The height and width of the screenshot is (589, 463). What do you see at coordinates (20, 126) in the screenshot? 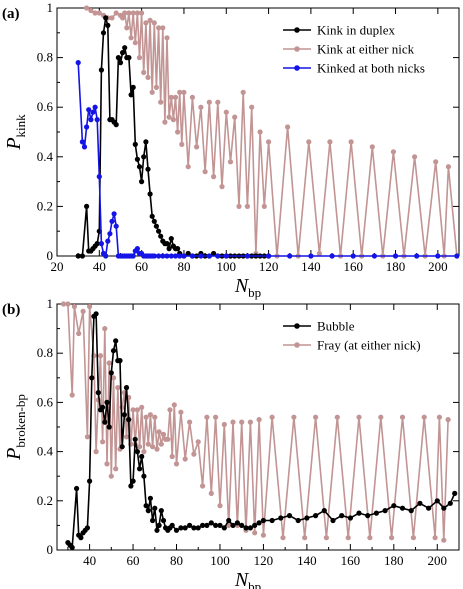
I see `y-axis-title-subscript: kink` at bounding box center [20, 126].